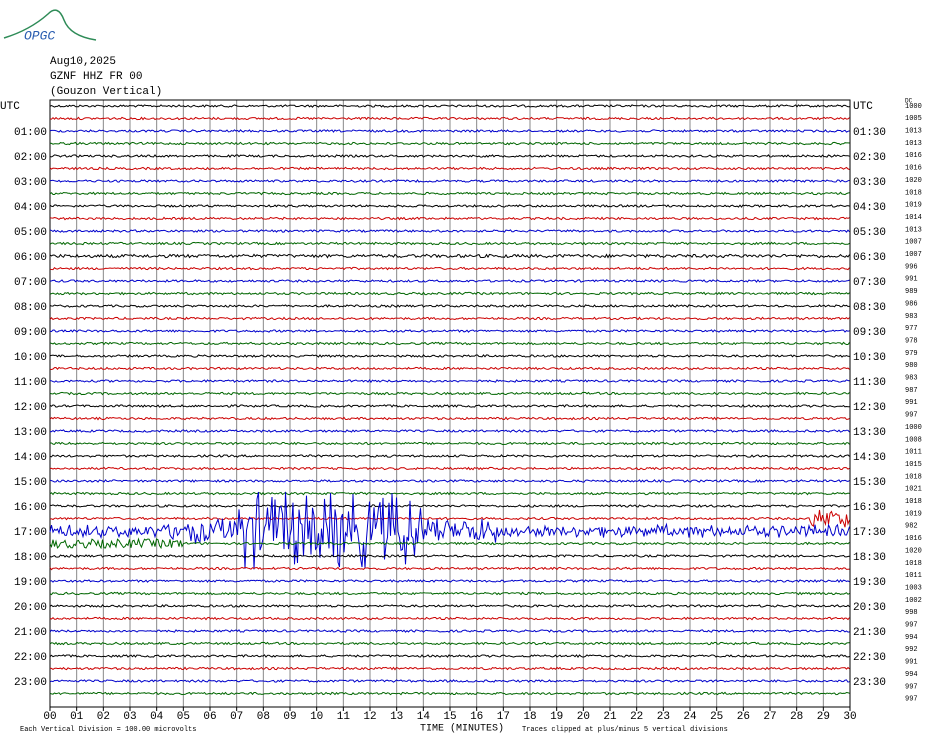 This screenshot has height=744, width=930. What do you see at coordinates (911, 527) in the screenshot?
I see `dc-value: 982` at bounding box center [911, 527].